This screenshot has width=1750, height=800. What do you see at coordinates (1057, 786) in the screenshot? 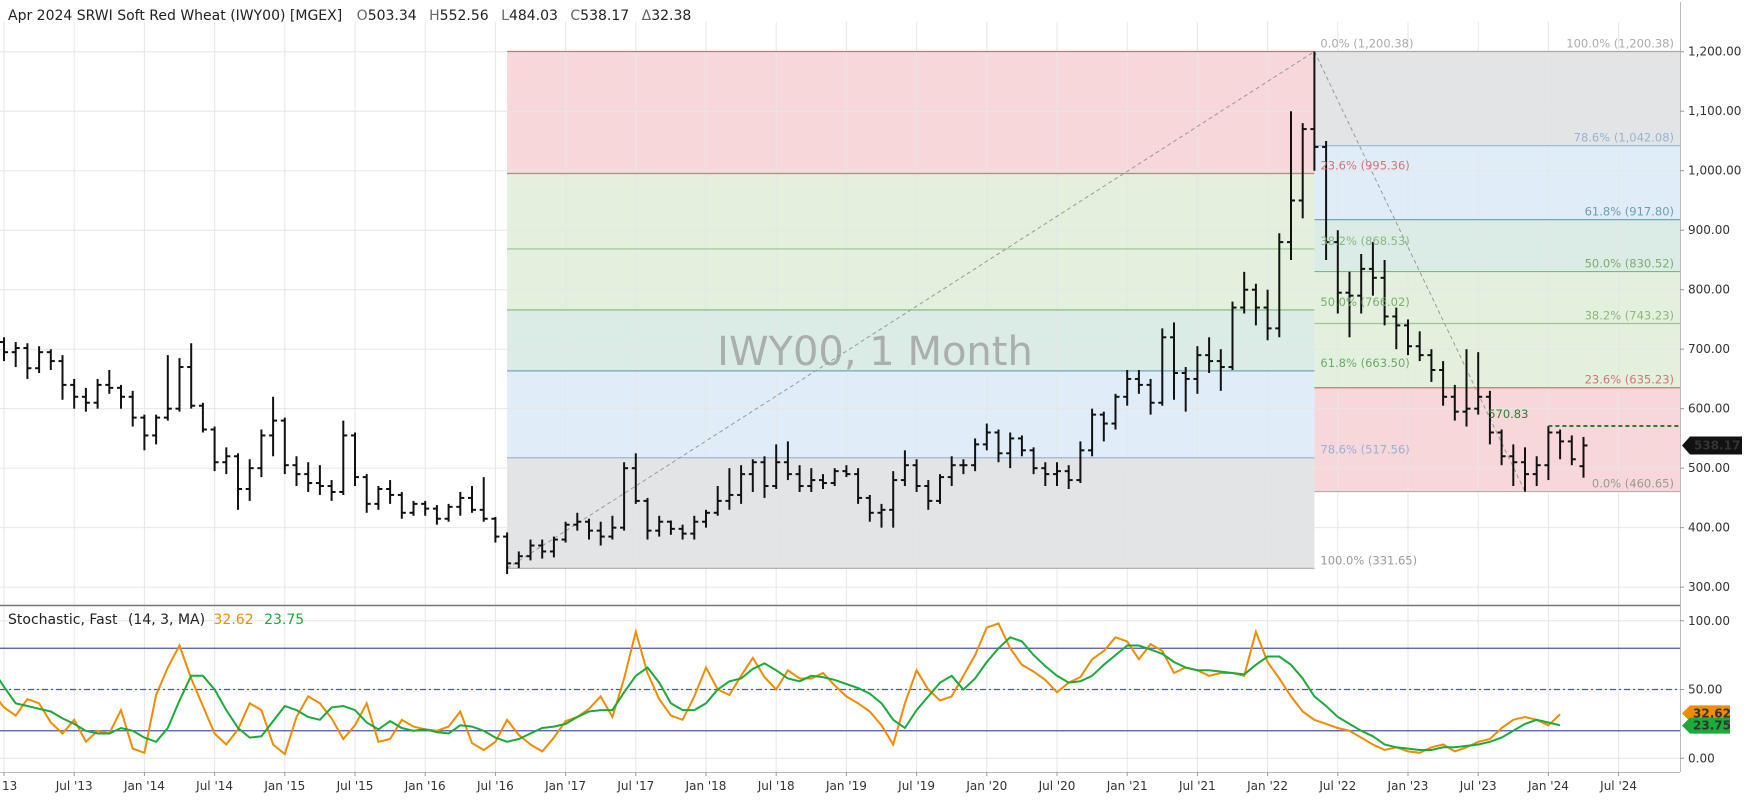
I see `x-tick-label: Jul '20` at bounding box center [1057, 786].